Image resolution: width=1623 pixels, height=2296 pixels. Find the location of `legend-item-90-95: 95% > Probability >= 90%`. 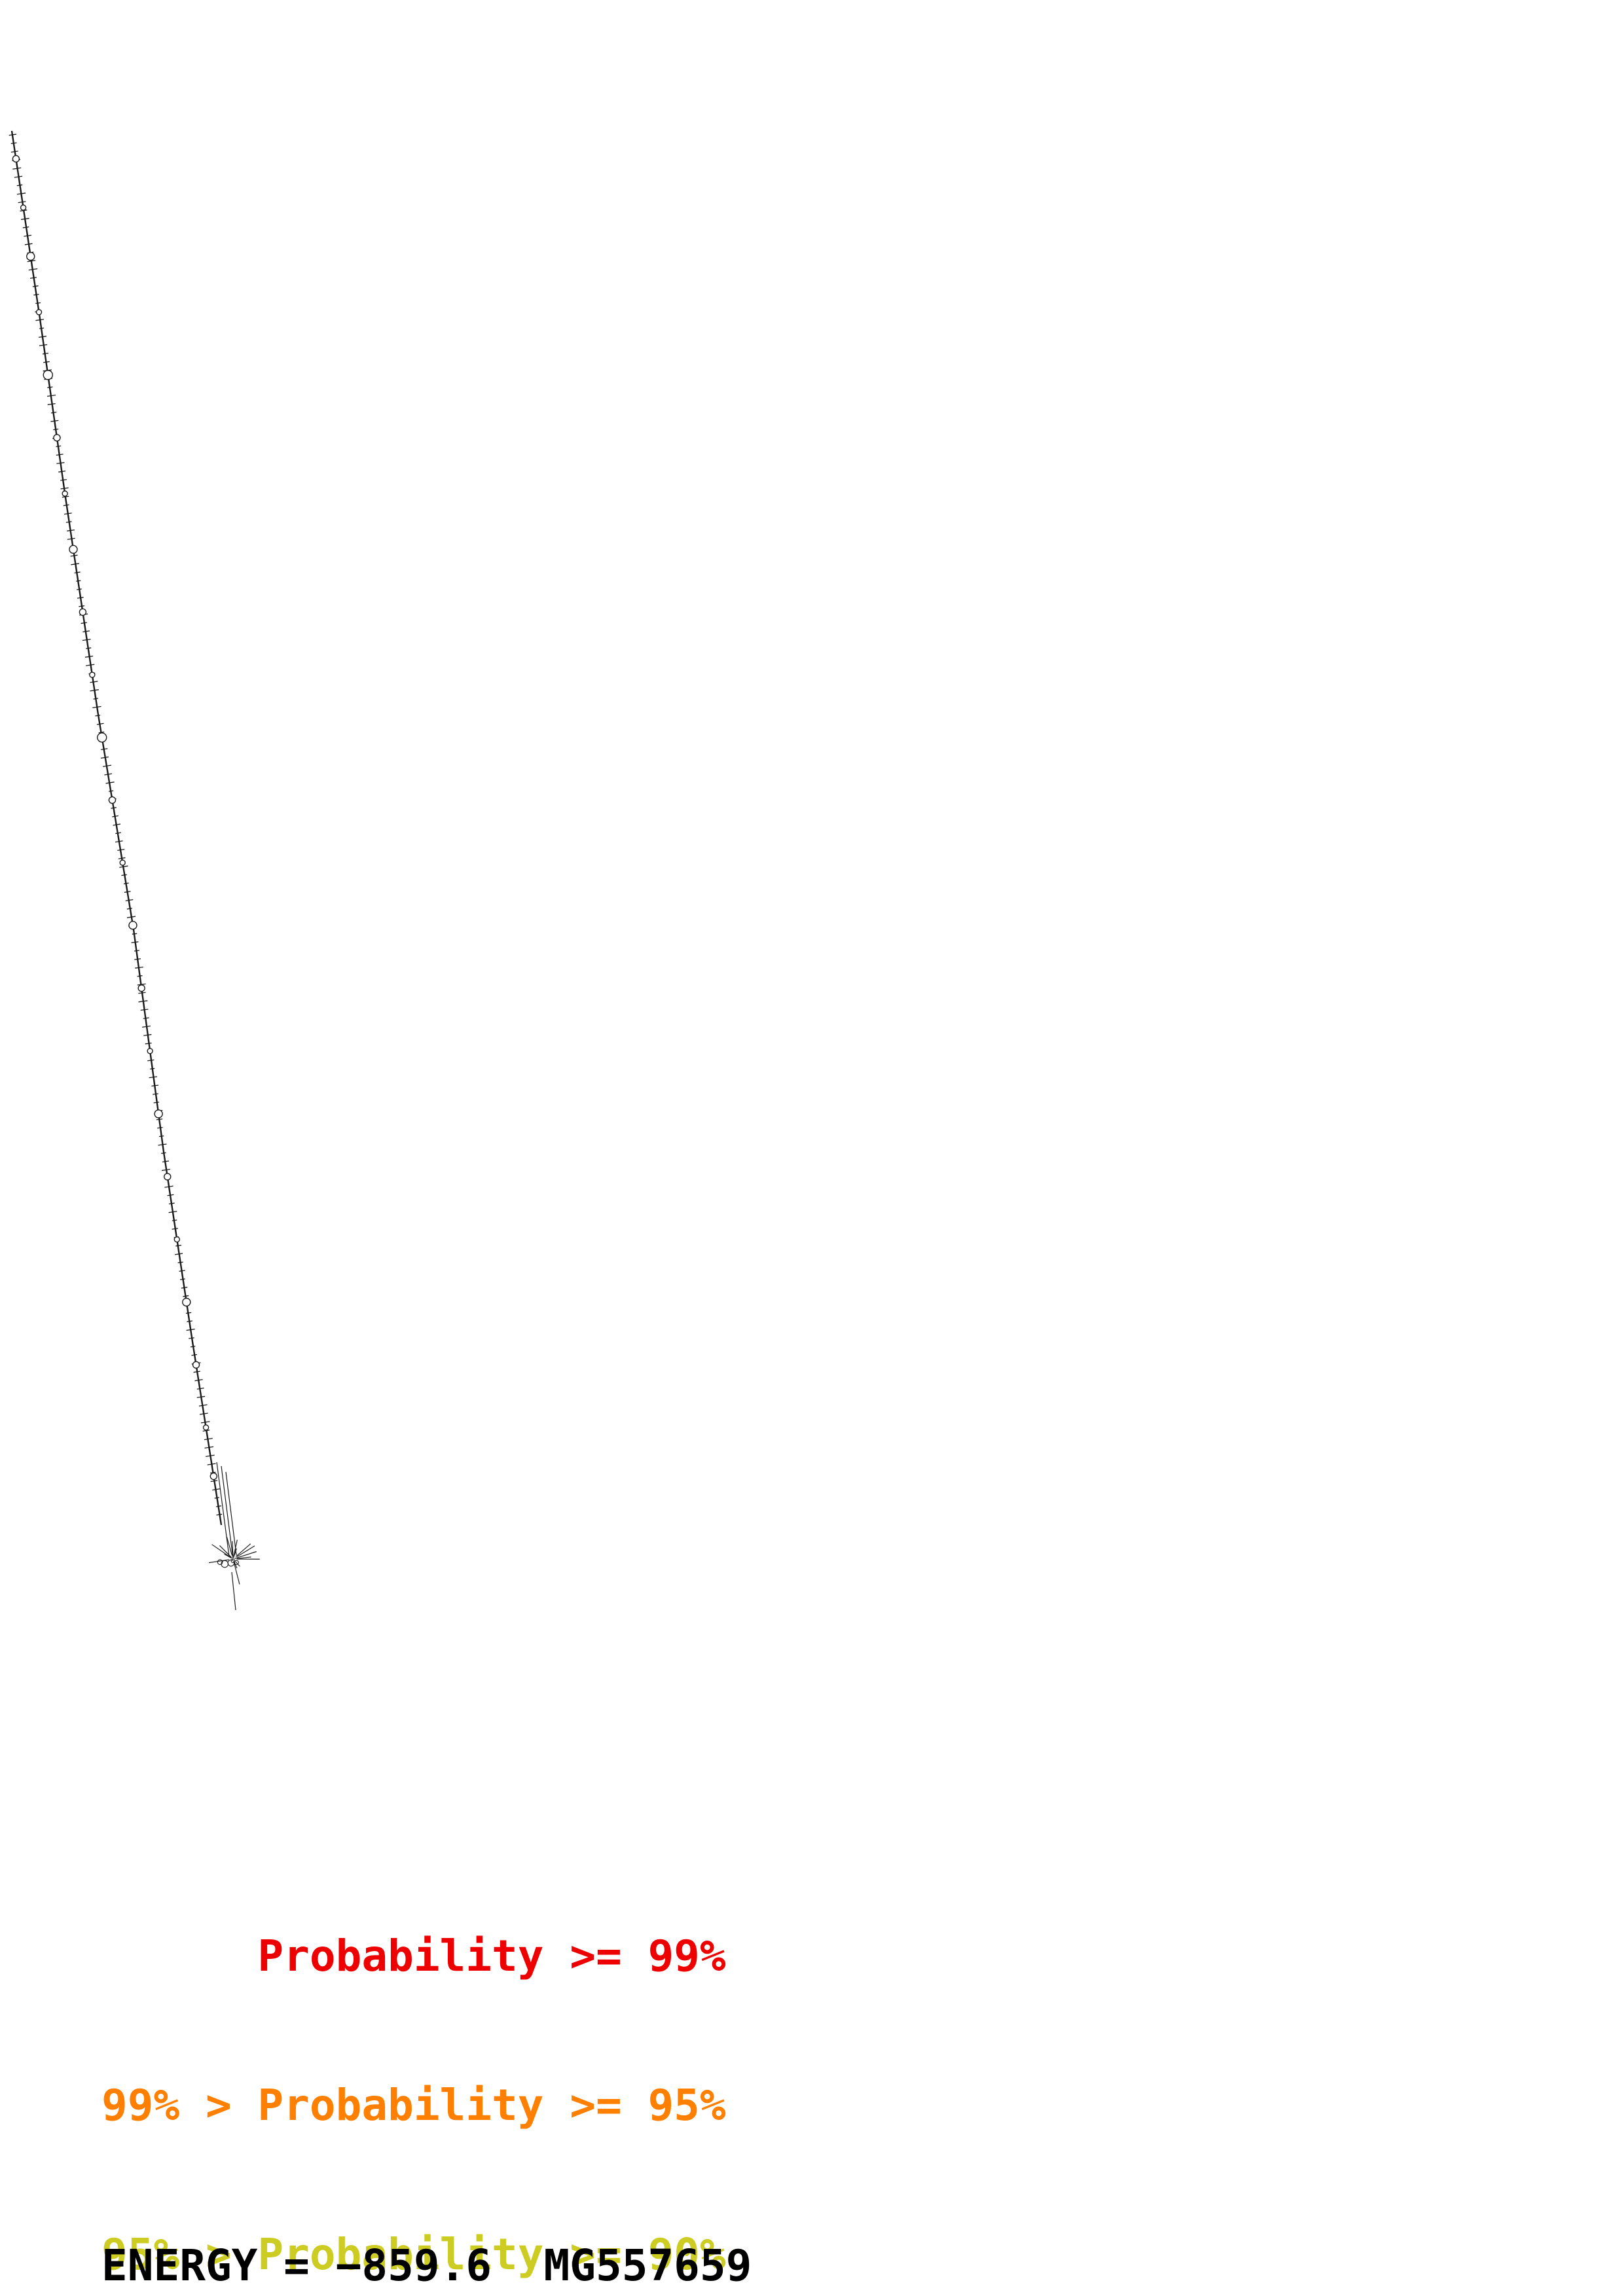

legend-item-90-95: 95% > Probability >= 90% is located at coordinates (413, 2254).